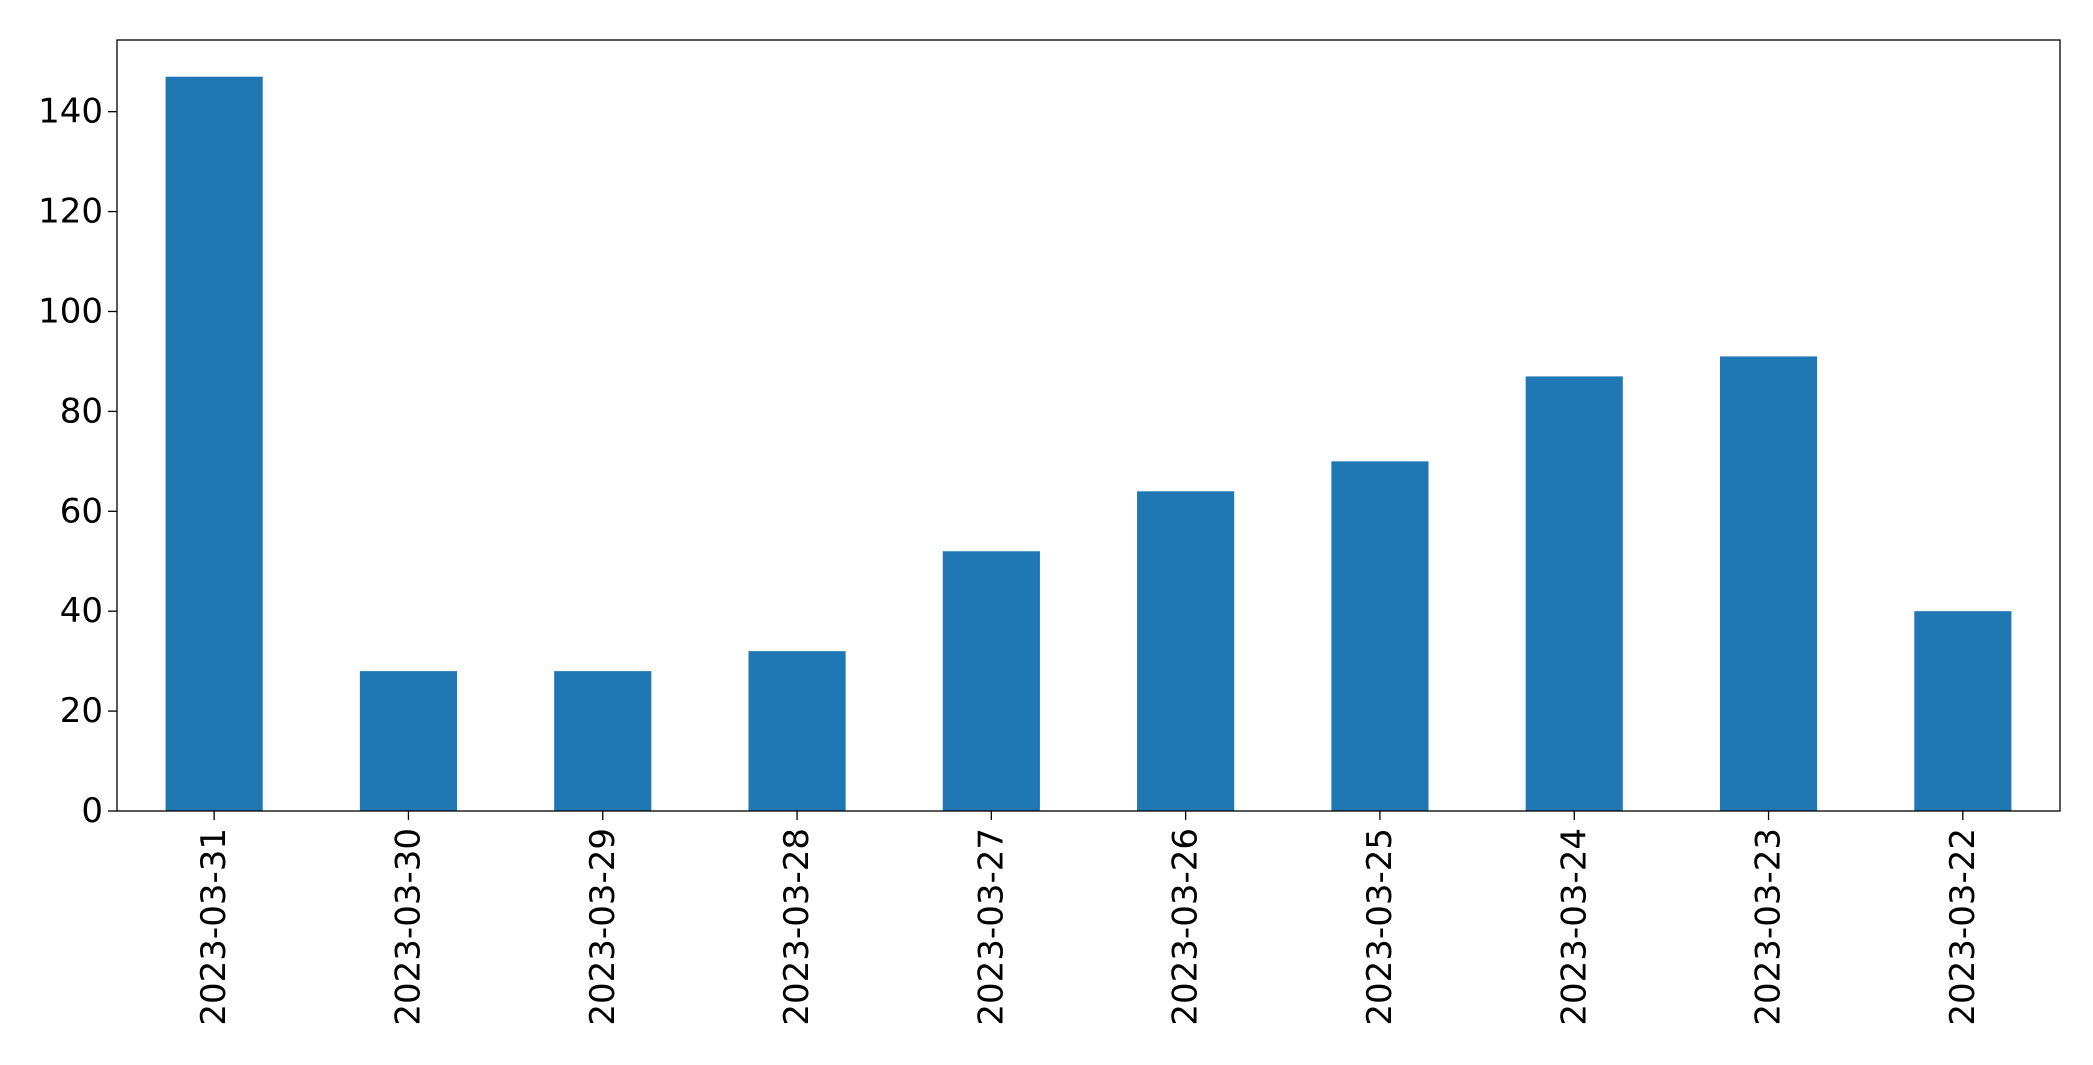 The height and width of the screenshot is (1065, 2093). What do you see at coordinates (1769, 927) in the screenshot?
I see `x-tick-label: 2023-03-23` at bounding box center [1769, 927].